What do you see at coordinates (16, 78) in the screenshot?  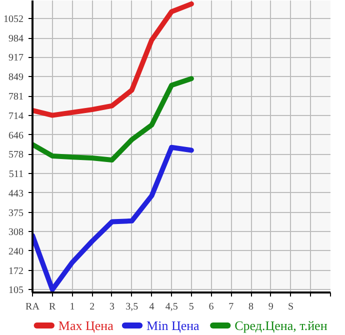 I see `y-tick-label: 849` at bounding box center [16, 78].